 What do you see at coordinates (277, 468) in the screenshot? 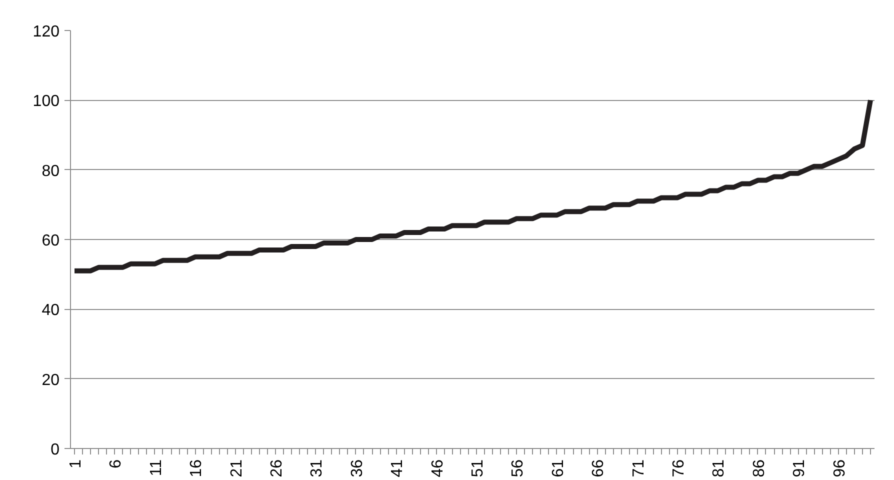
I see `x-tick-label: 26` at bounding box center [277, 468].